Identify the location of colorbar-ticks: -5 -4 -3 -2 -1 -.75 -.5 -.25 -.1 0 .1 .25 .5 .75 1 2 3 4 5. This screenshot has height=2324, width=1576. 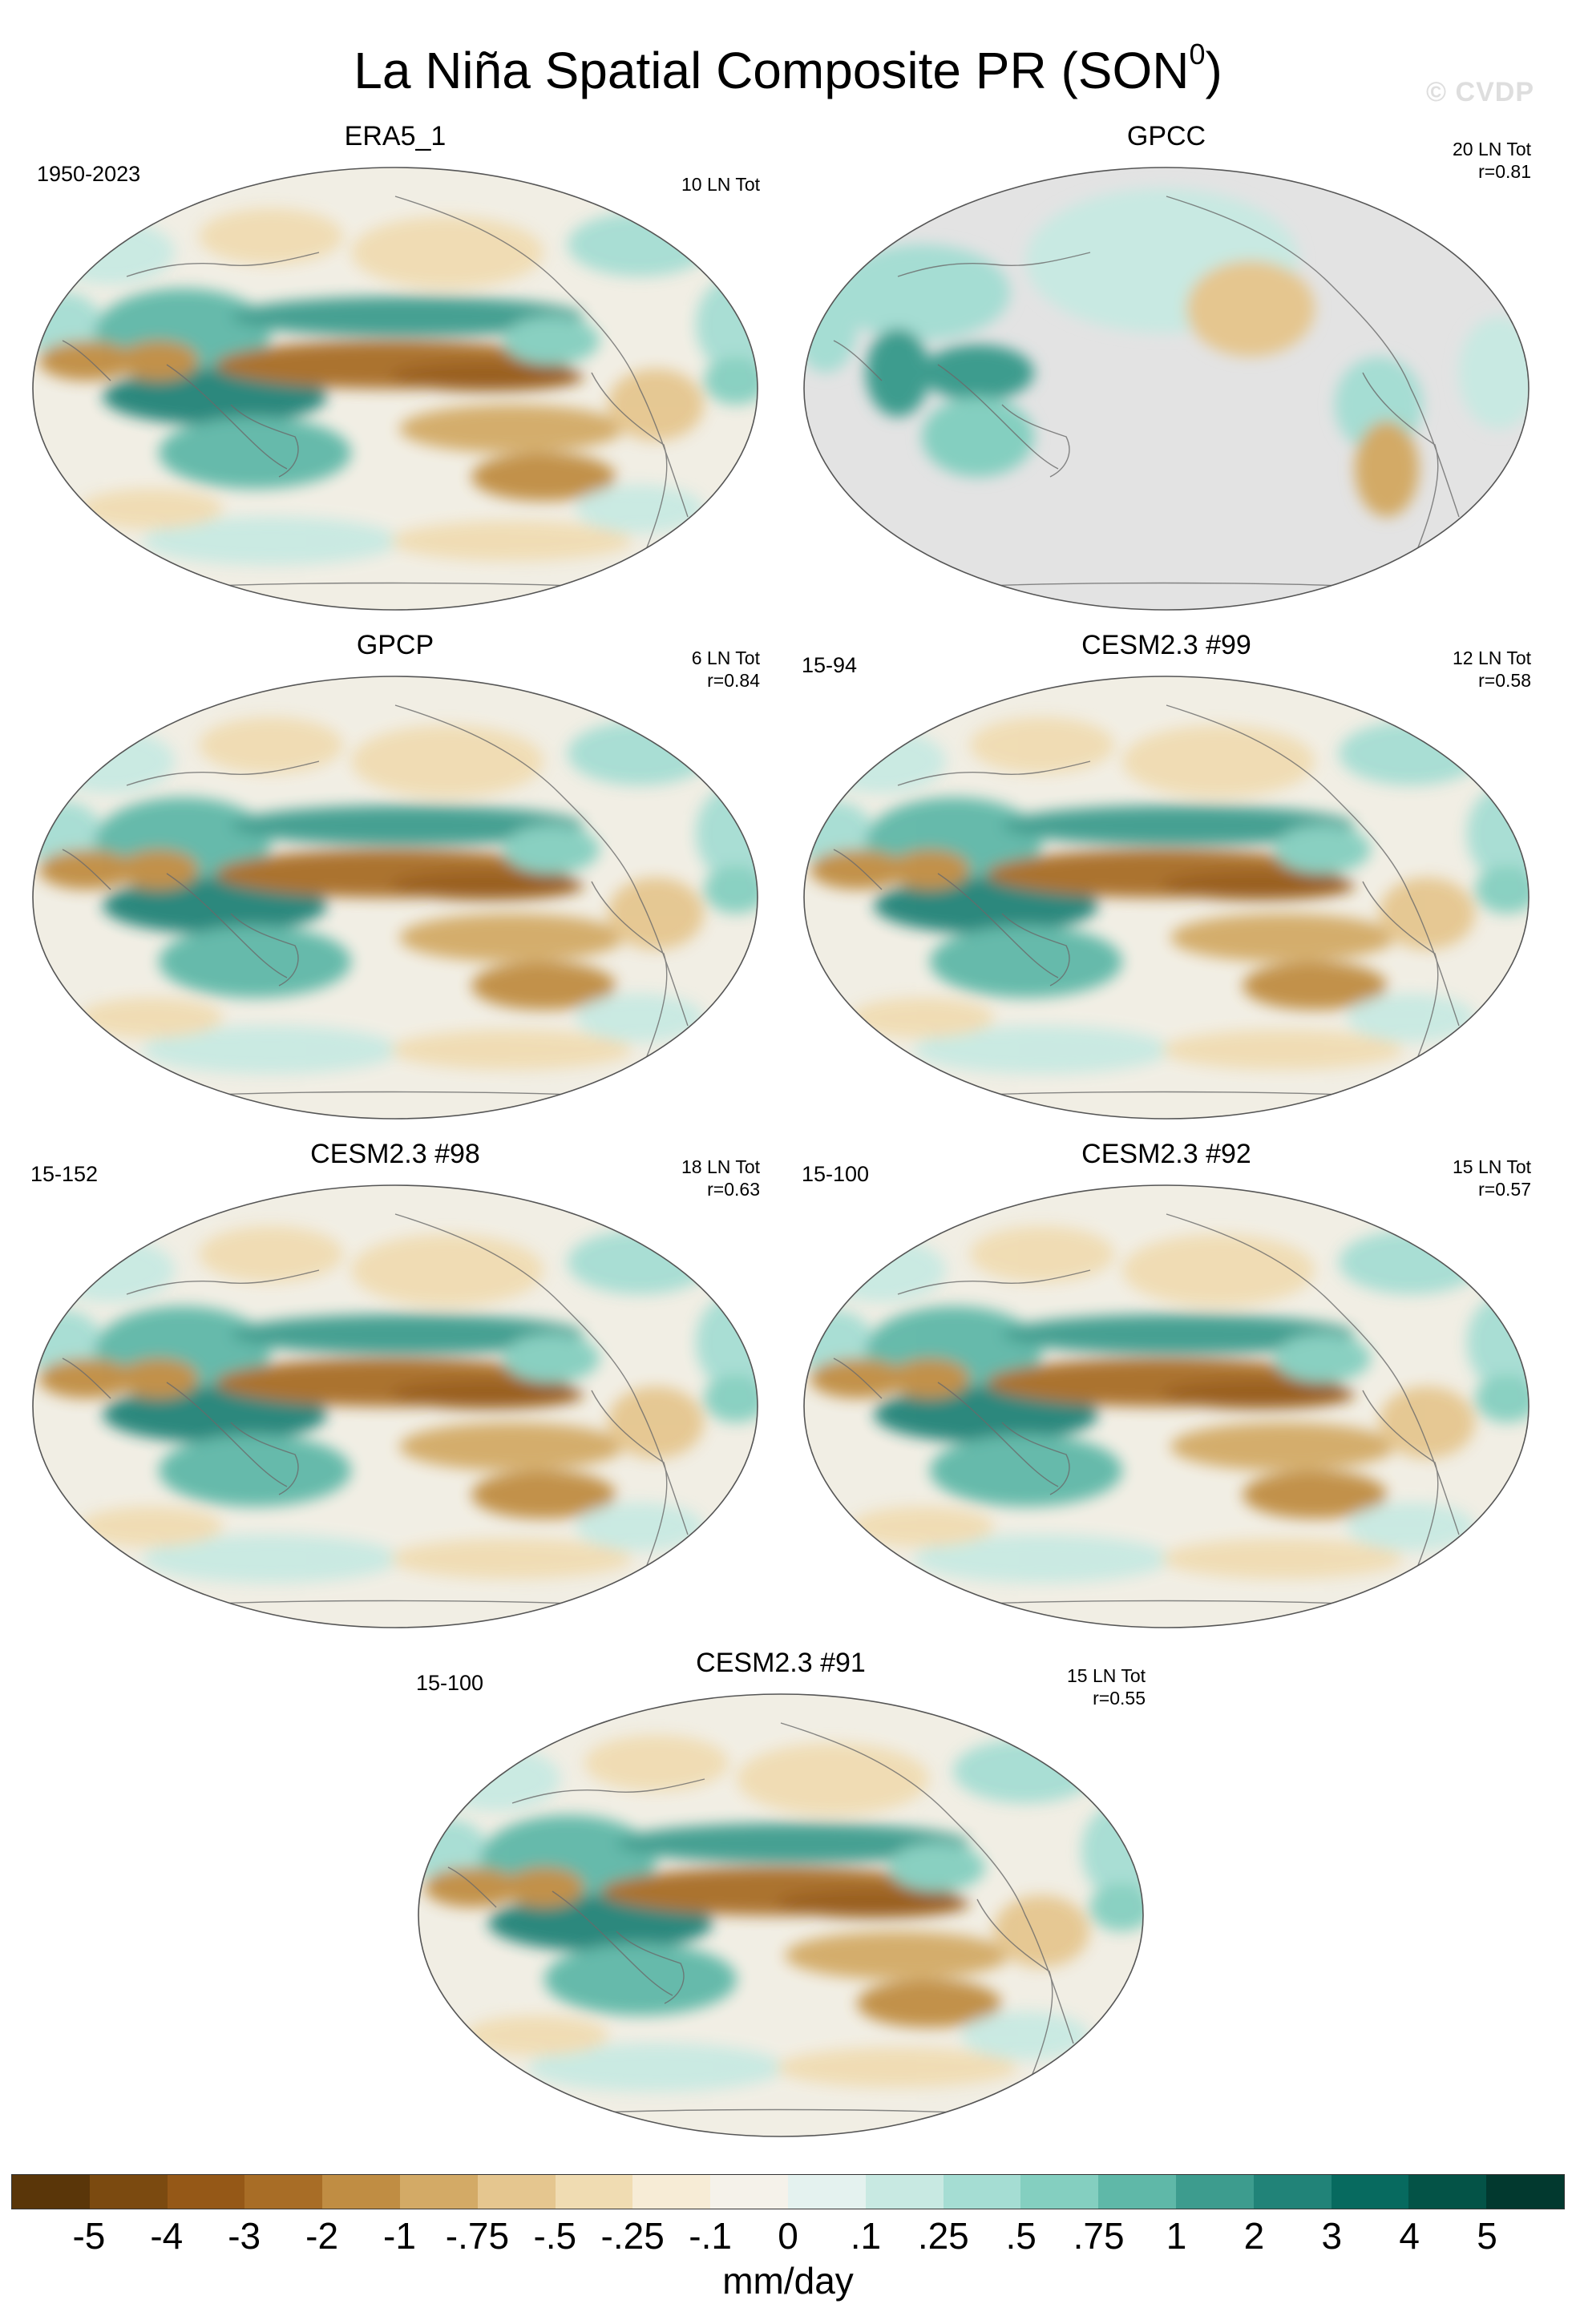
(788, 2236).